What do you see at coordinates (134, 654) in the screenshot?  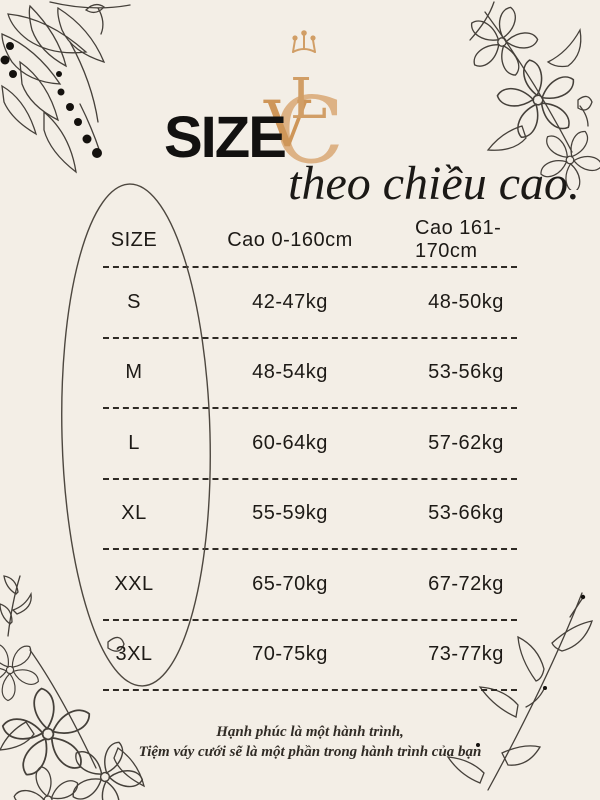 I see `size-label: 3XL` at bounding box center [134, 654].